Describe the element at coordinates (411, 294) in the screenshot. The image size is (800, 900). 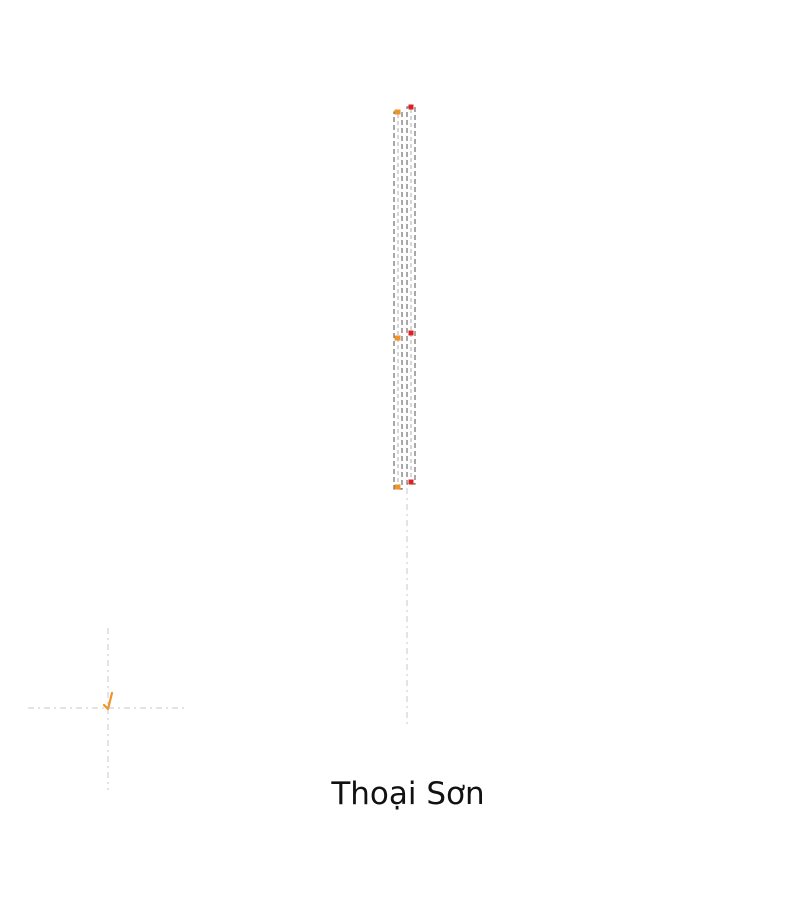
I see `route-right` at that location.